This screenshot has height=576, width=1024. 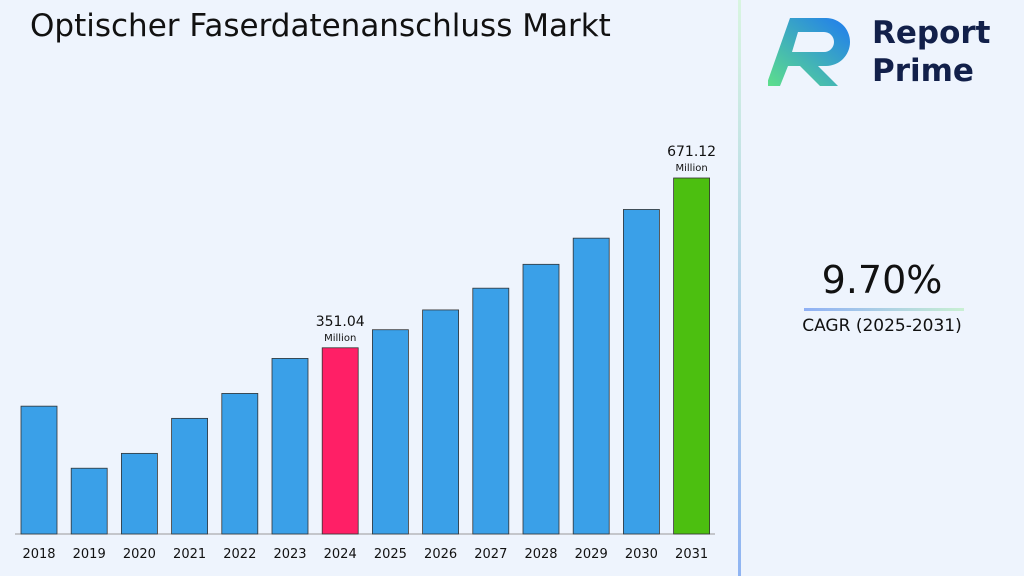 I want to click on x-tick-label: 2027, so click(x=490, y=554).